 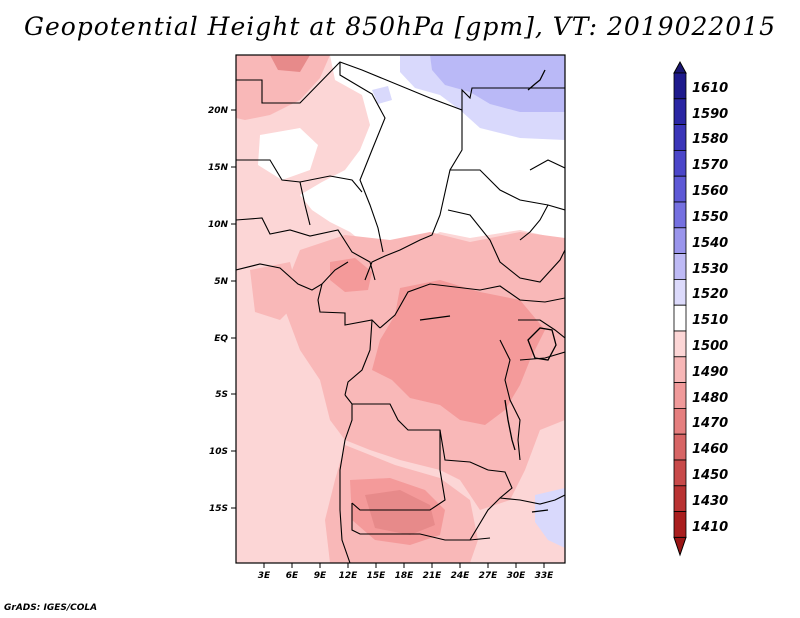 What do you see at coordinates (710, 346) in the screenshot?
I see `colorbar-label-1500: 1500` at bounding box center [710, 346].